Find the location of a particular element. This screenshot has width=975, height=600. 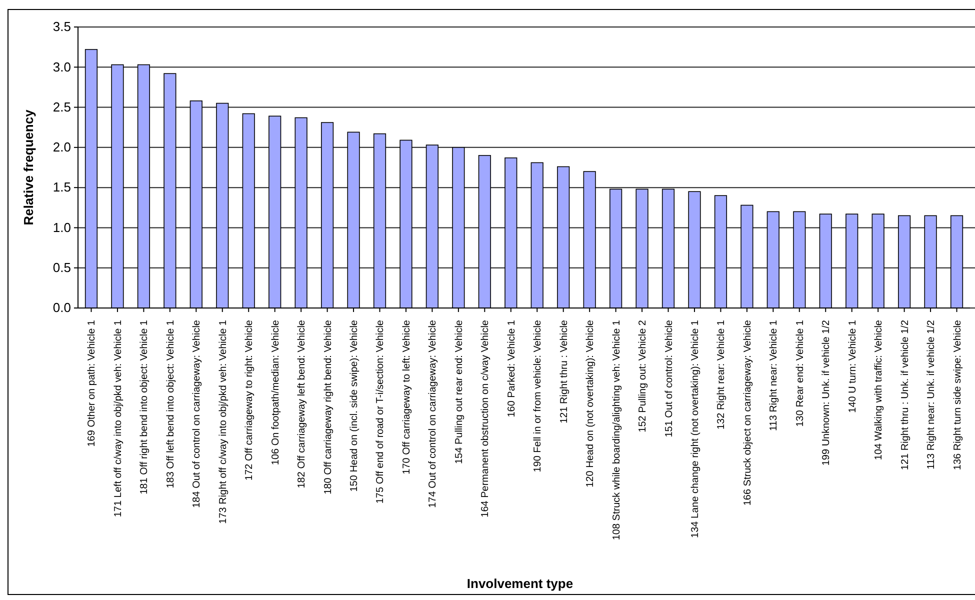

x-tick-label: 113 Right near: Vehicle 1 is located at coordinates (774, 376).